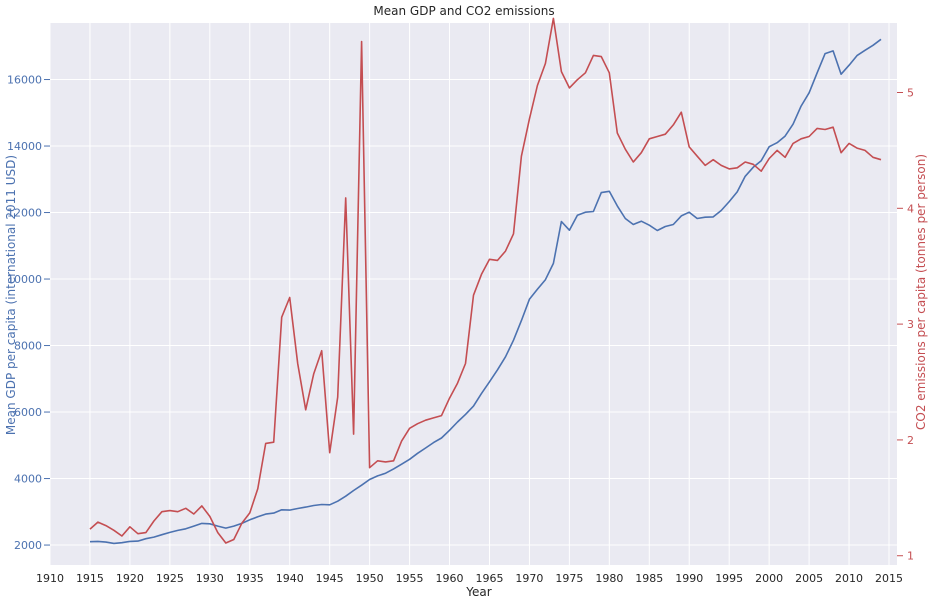 This screenshot has width=935, height=605. What do you see at coordinates (28, 412) in the screenshot?
I see `left-y-tick-label: 6000` at bounding box center [28, 412].